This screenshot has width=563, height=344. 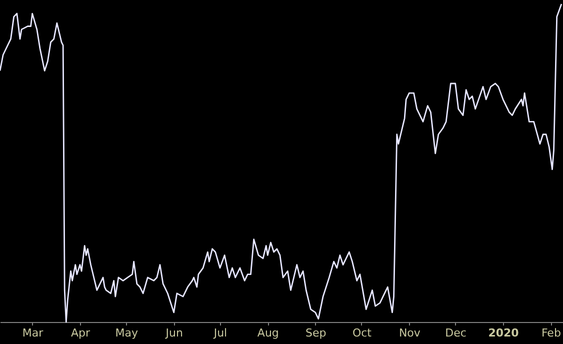 I want to click on x-tick-label: Aug, so click(x=268, y=333).